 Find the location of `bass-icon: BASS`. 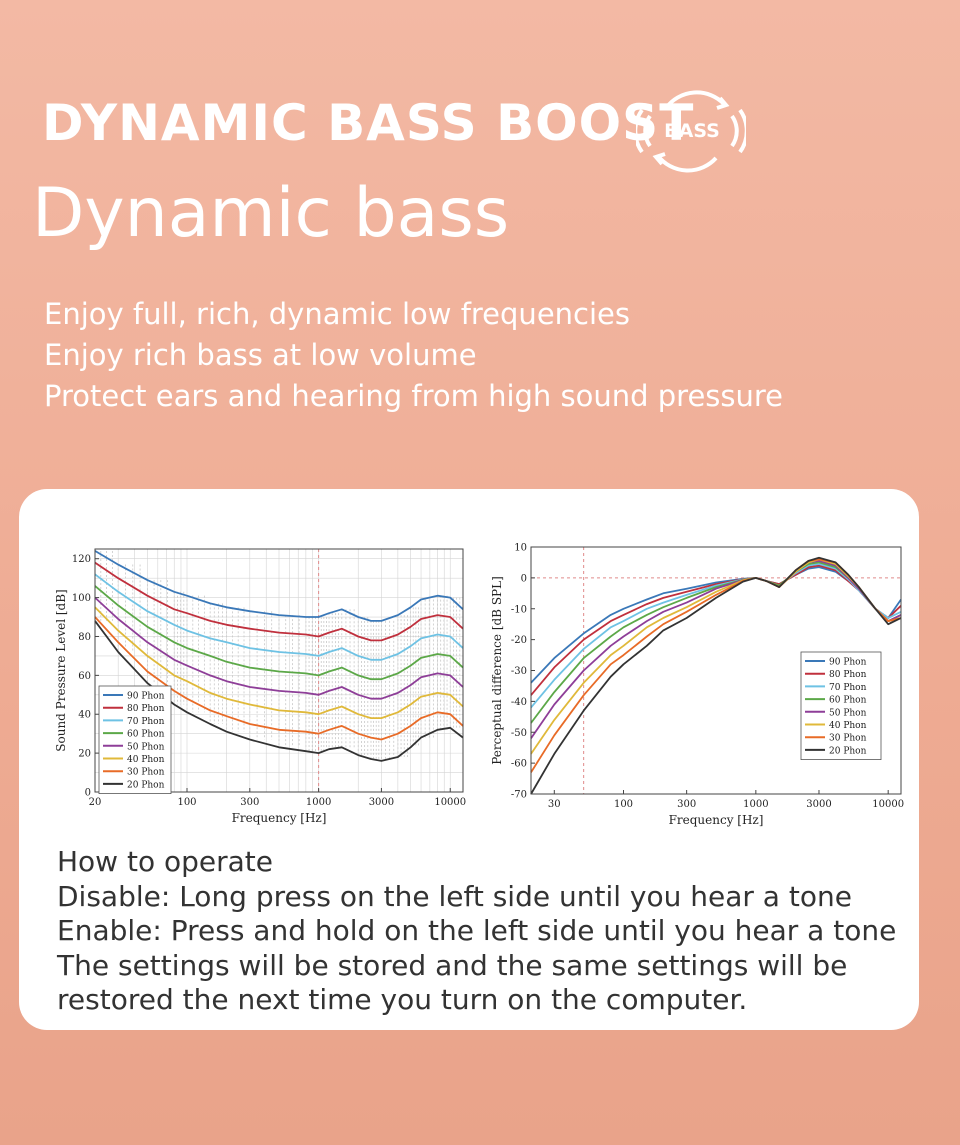

bass-icon: BASS is located at coordinates (691, 131).